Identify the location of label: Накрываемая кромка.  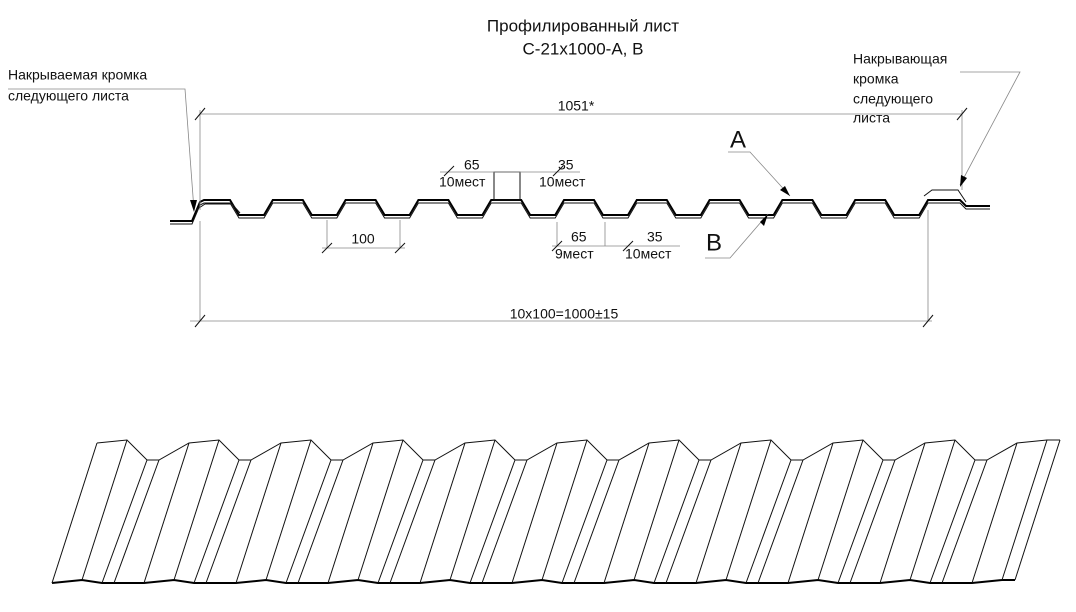
(77, 75).